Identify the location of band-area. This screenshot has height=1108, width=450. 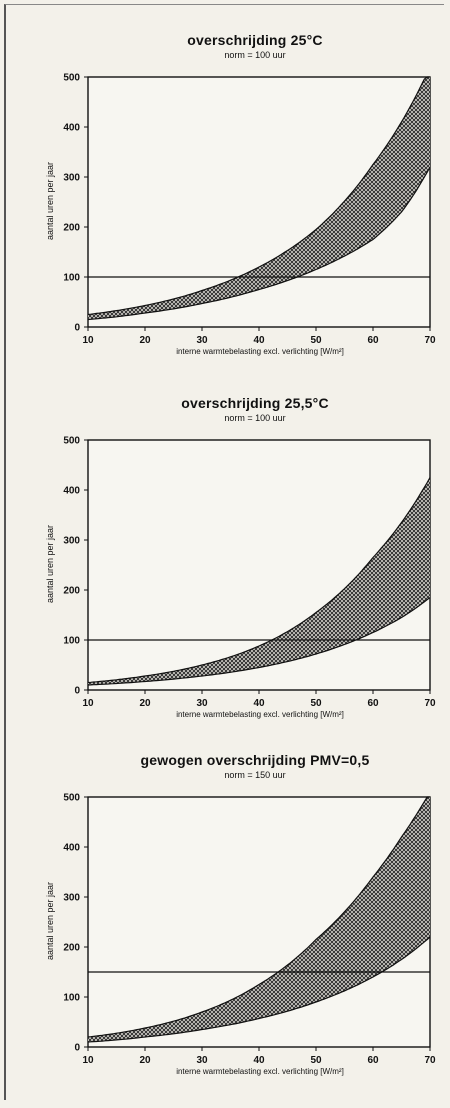
(259, 581).